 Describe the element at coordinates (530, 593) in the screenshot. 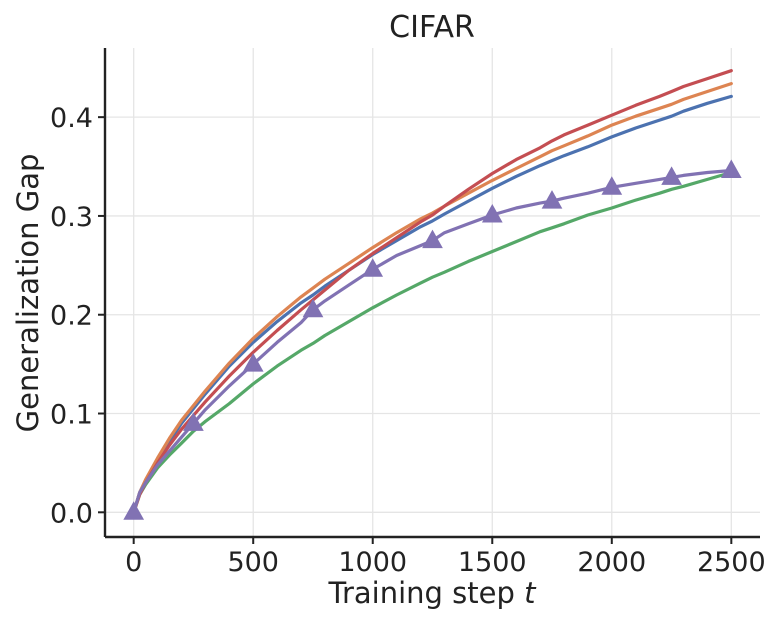

I see `x-axis-title-variable: t` at that location.